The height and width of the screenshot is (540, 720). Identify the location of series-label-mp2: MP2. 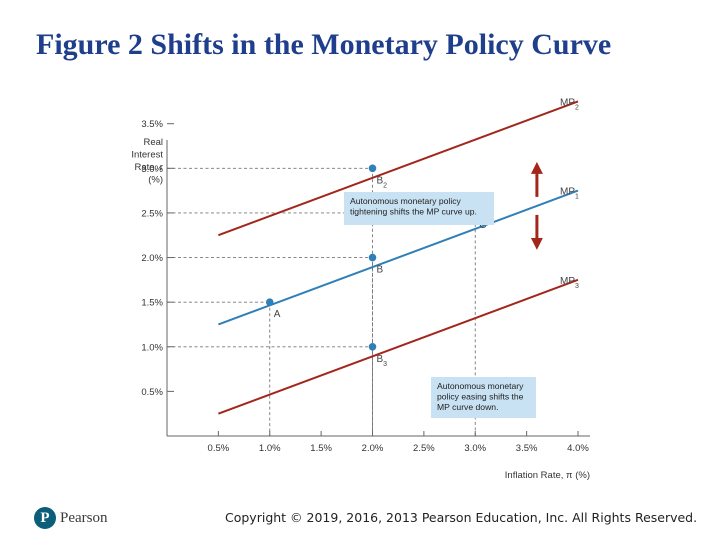
(569, 104).